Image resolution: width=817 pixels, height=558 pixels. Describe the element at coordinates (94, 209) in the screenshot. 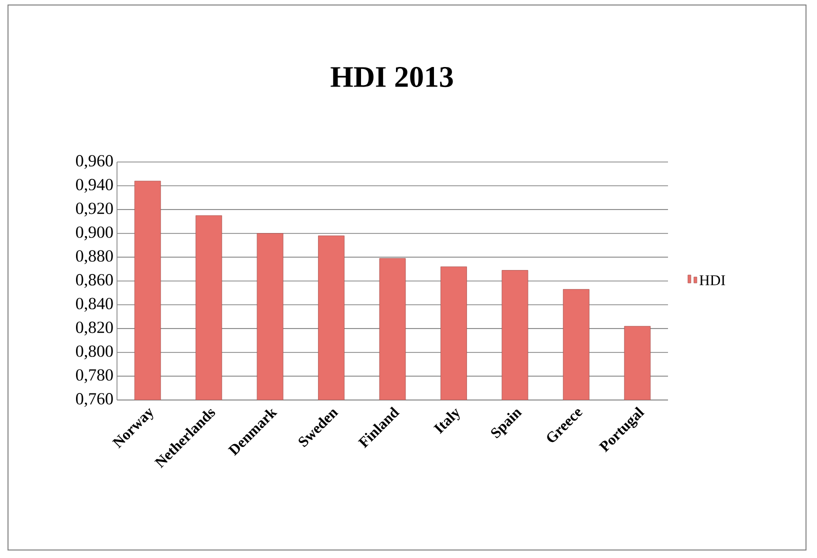

I see `y-tick-label: 0,920` at that location.